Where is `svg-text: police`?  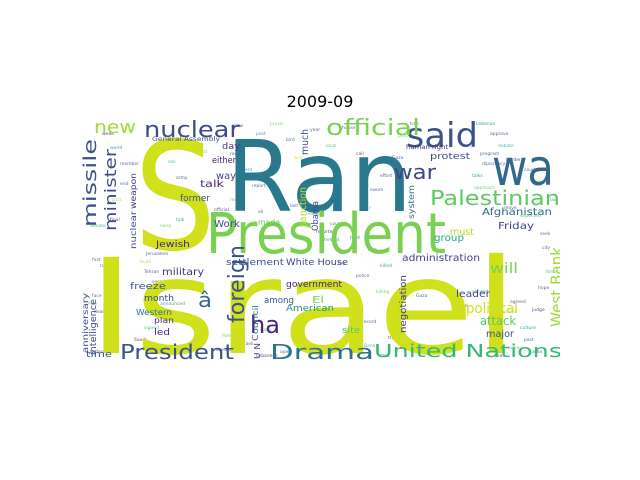 svg-text: police is located at coordinates (363, 276).